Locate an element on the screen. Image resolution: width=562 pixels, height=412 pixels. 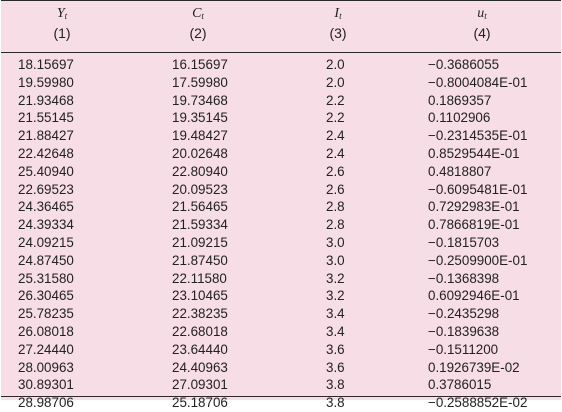
table-row: 28.98706 25.18706 3.8 −0.2588852E-02 is located at coordinates (281, 403).